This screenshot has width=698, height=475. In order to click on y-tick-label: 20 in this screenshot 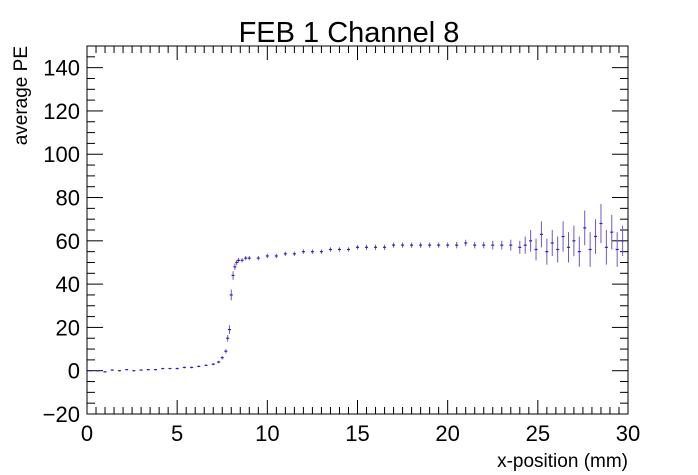, I will do `click(68, 327)`.